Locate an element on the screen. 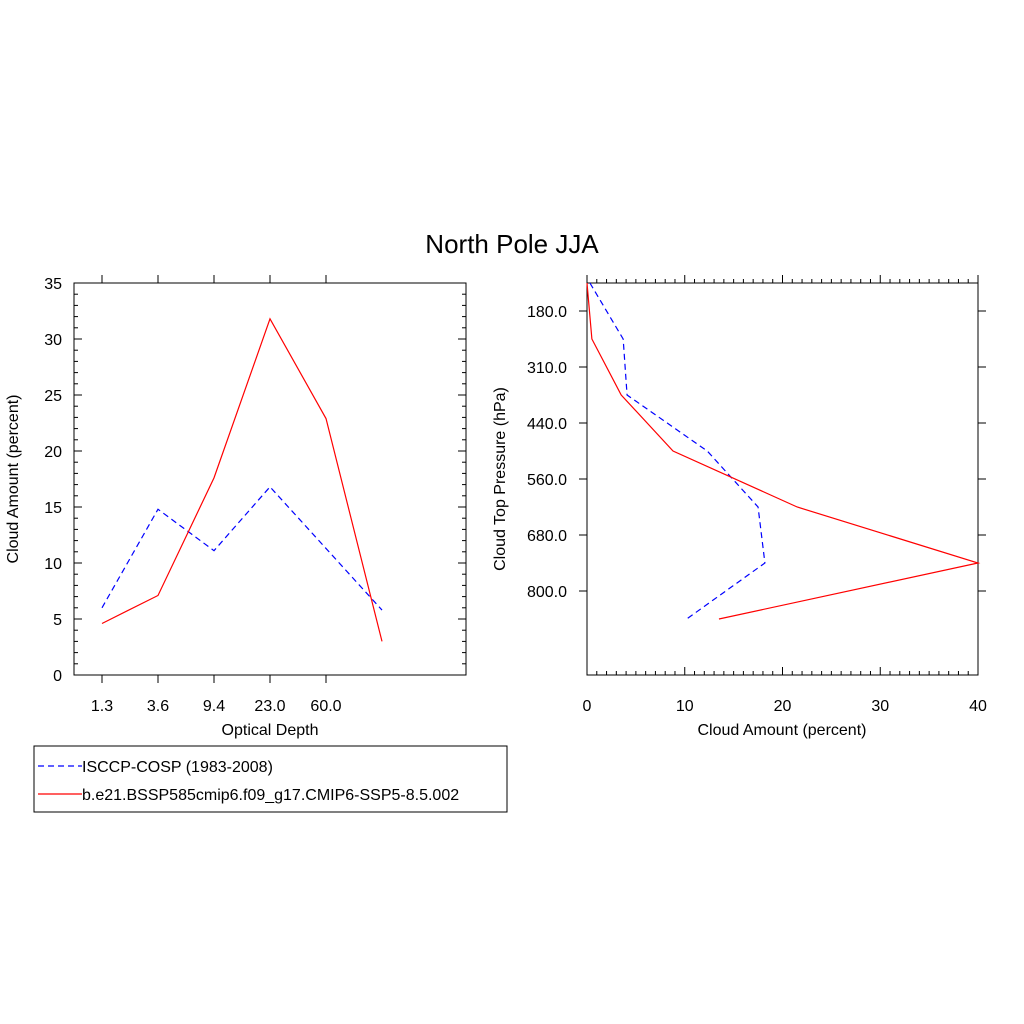  left-x-tick-label: 60.0 is located at coordinates (325, 706).